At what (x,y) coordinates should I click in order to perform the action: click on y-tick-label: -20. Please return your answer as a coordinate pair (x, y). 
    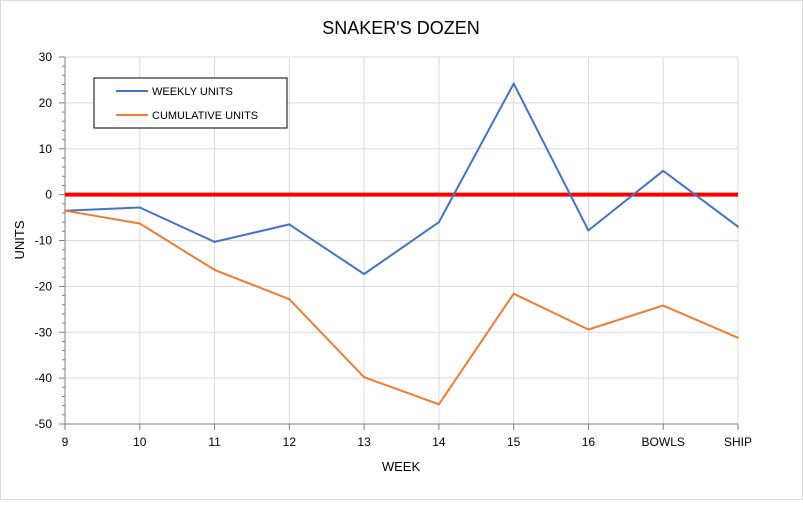
    Looking at the image, I should click on (44, 286).